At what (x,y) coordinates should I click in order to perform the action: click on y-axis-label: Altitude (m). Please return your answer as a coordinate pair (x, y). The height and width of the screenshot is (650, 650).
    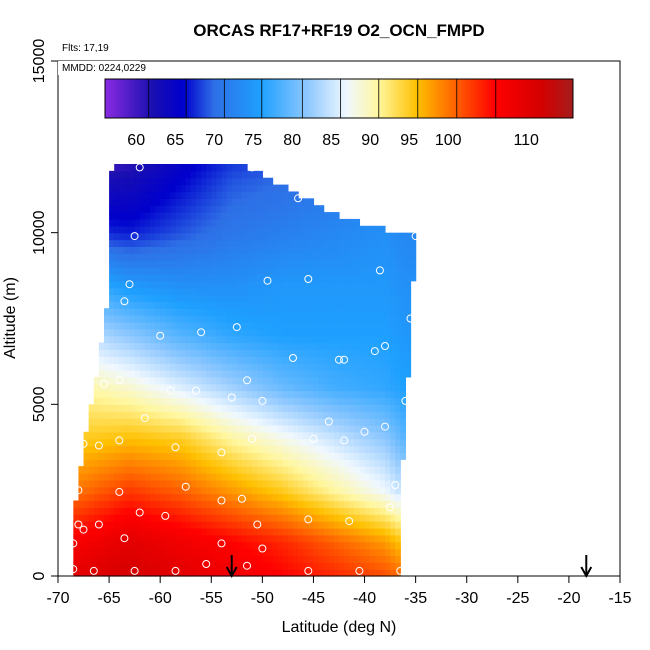
    Looking at the image, I should click on (10, 318).